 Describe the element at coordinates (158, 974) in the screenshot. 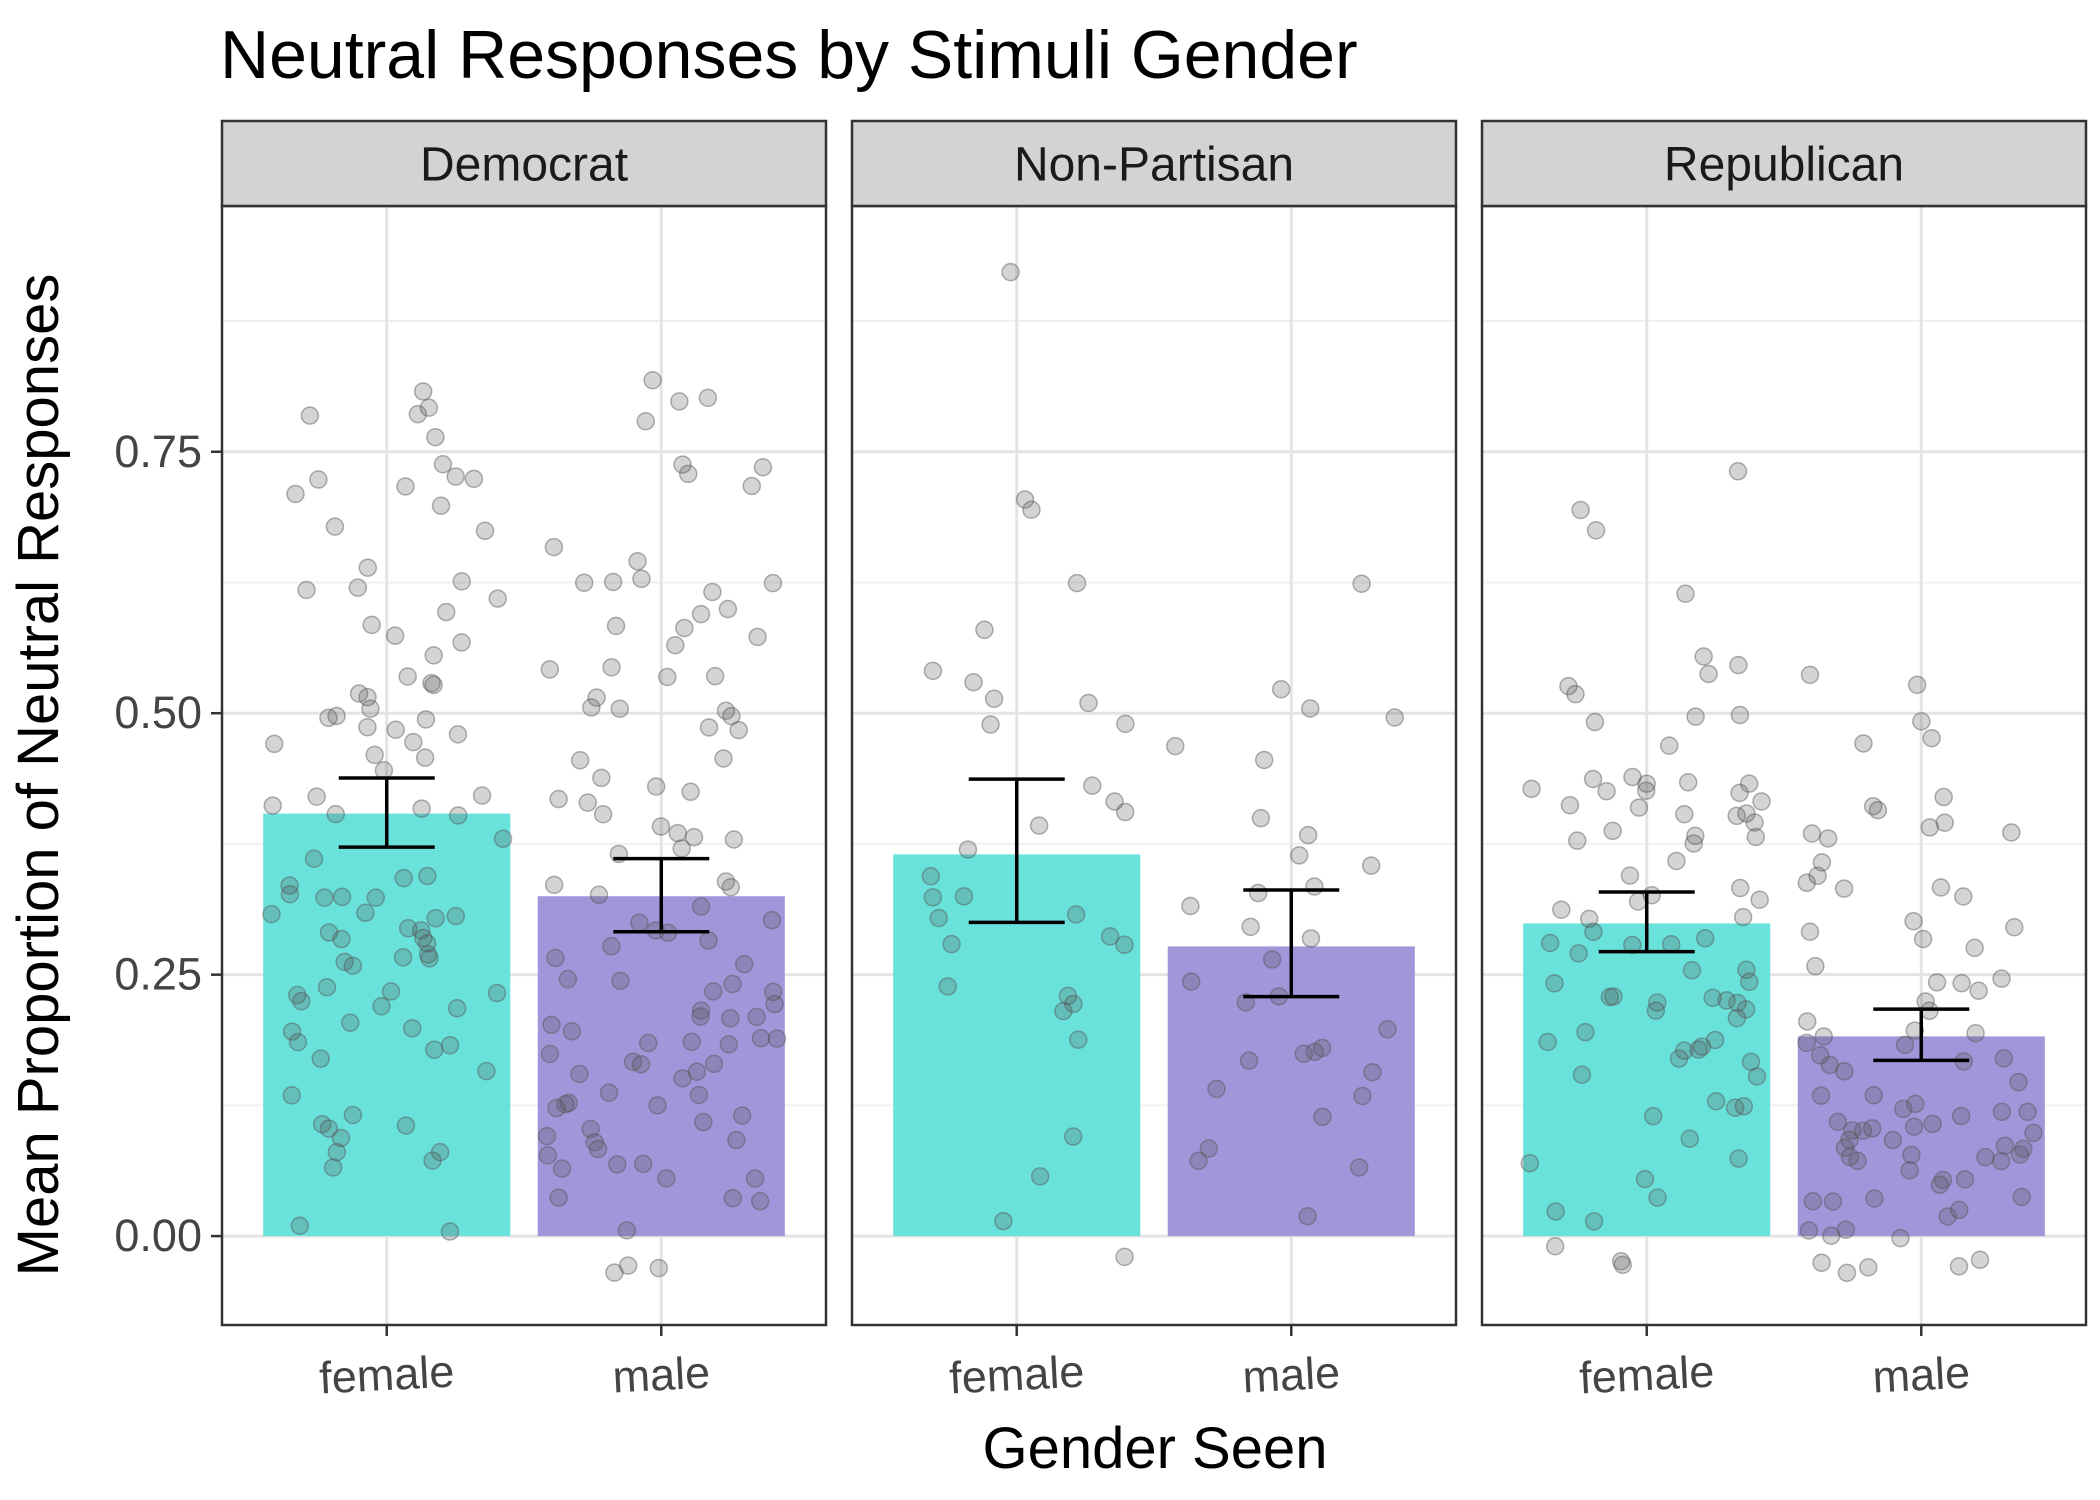

I see `y-tick-label: 0.25` at that location.